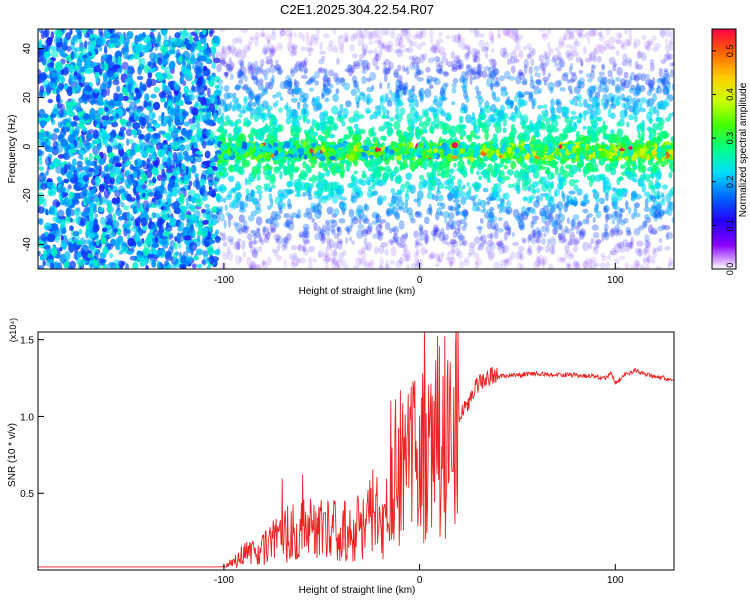 Image resolution: width=750 pixels, height=605 pixels. What do you see at coordinates (420, 580) in the screenshot?
I see `snr-x-tick-label: 0` at bounding box center [420, 580].